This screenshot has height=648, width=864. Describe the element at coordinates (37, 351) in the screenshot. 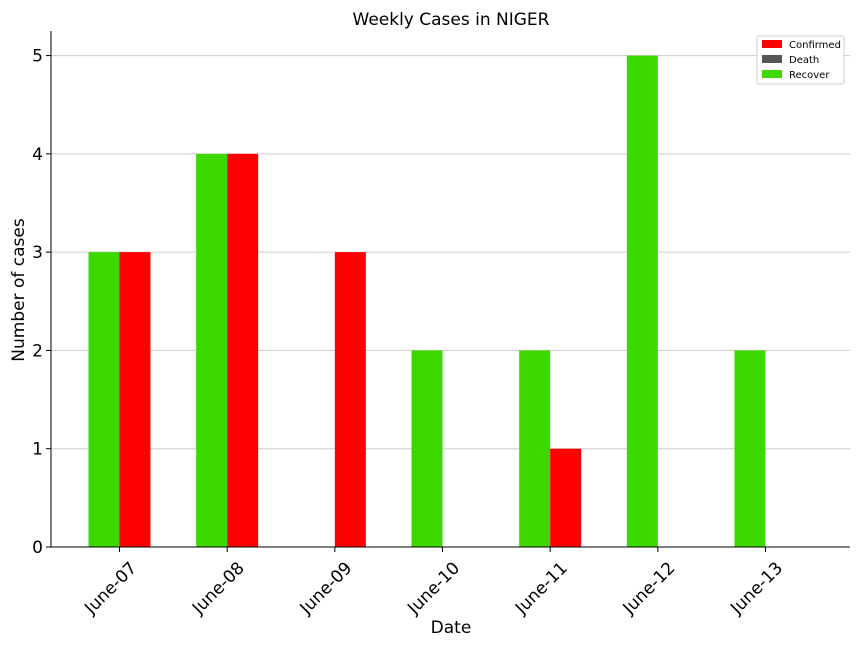

I see `y-tick-label: 2` at that location.